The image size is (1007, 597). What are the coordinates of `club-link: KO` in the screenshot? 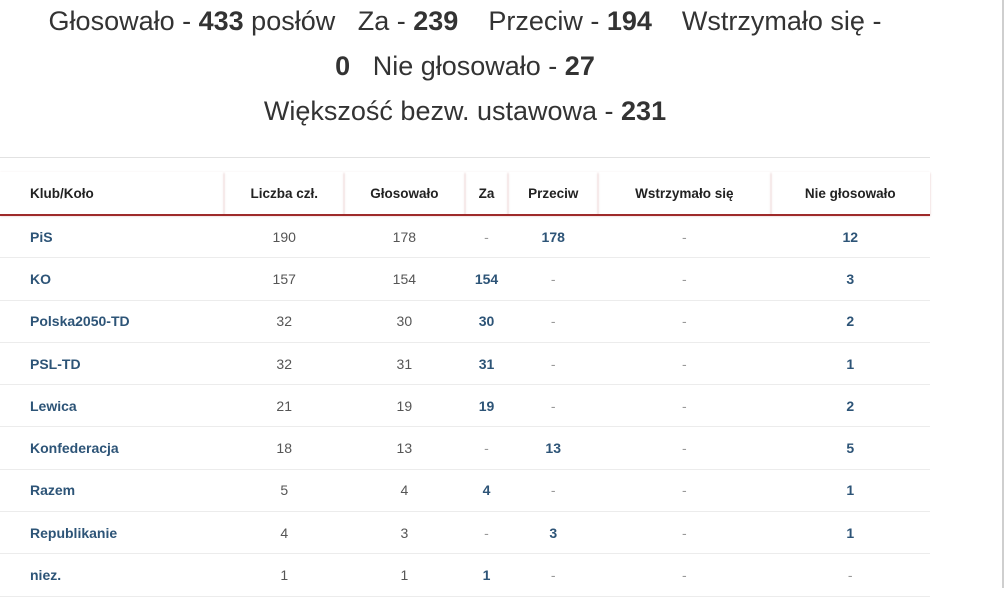 It's located at (112, 279).